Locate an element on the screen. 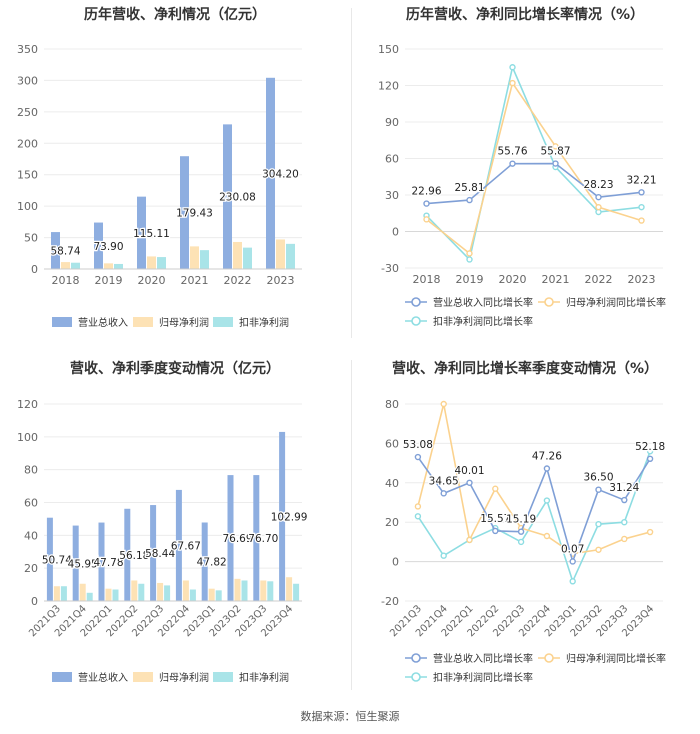  y-tick-label: 250 is located at coordinates (27, 112).